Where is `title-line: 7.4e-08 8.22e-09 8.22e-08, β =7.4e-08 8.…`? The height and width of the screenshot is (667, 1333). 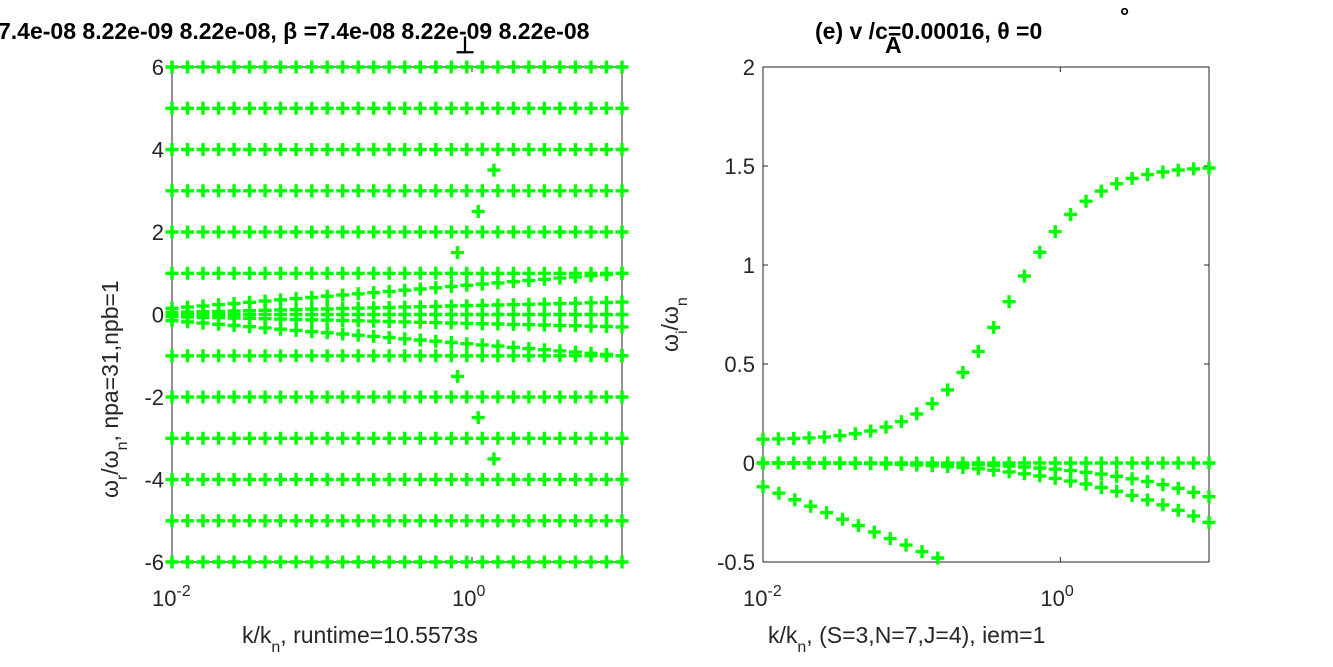
title-line: 7.4e-08 8.22e-09 8.22e-08, β =7.4e-08 8.… is located at coordinates (295, 31).